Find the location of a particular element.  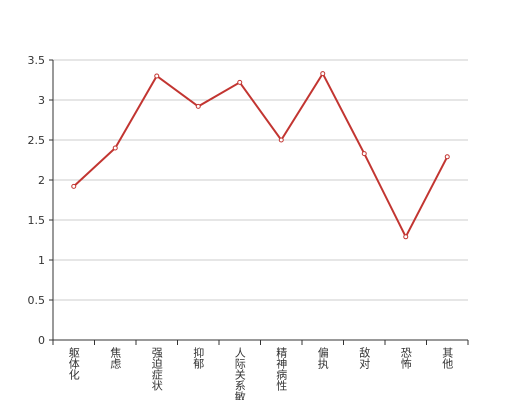

x-tick-label: 精神病性 is located at coordinates (281, 369).